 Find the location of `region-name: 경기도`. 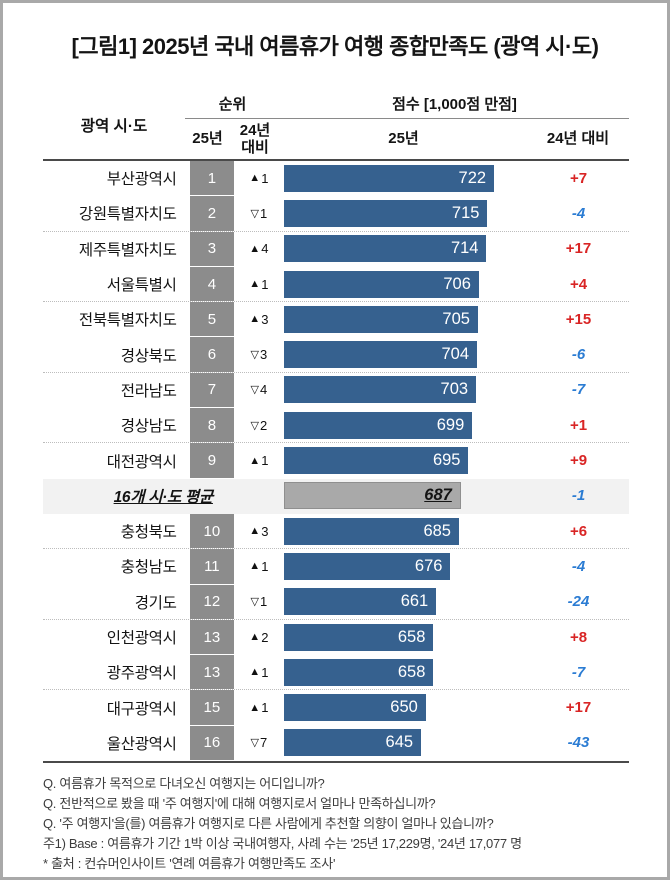

region-name: 경기도 is located at coordinates (155, 603).